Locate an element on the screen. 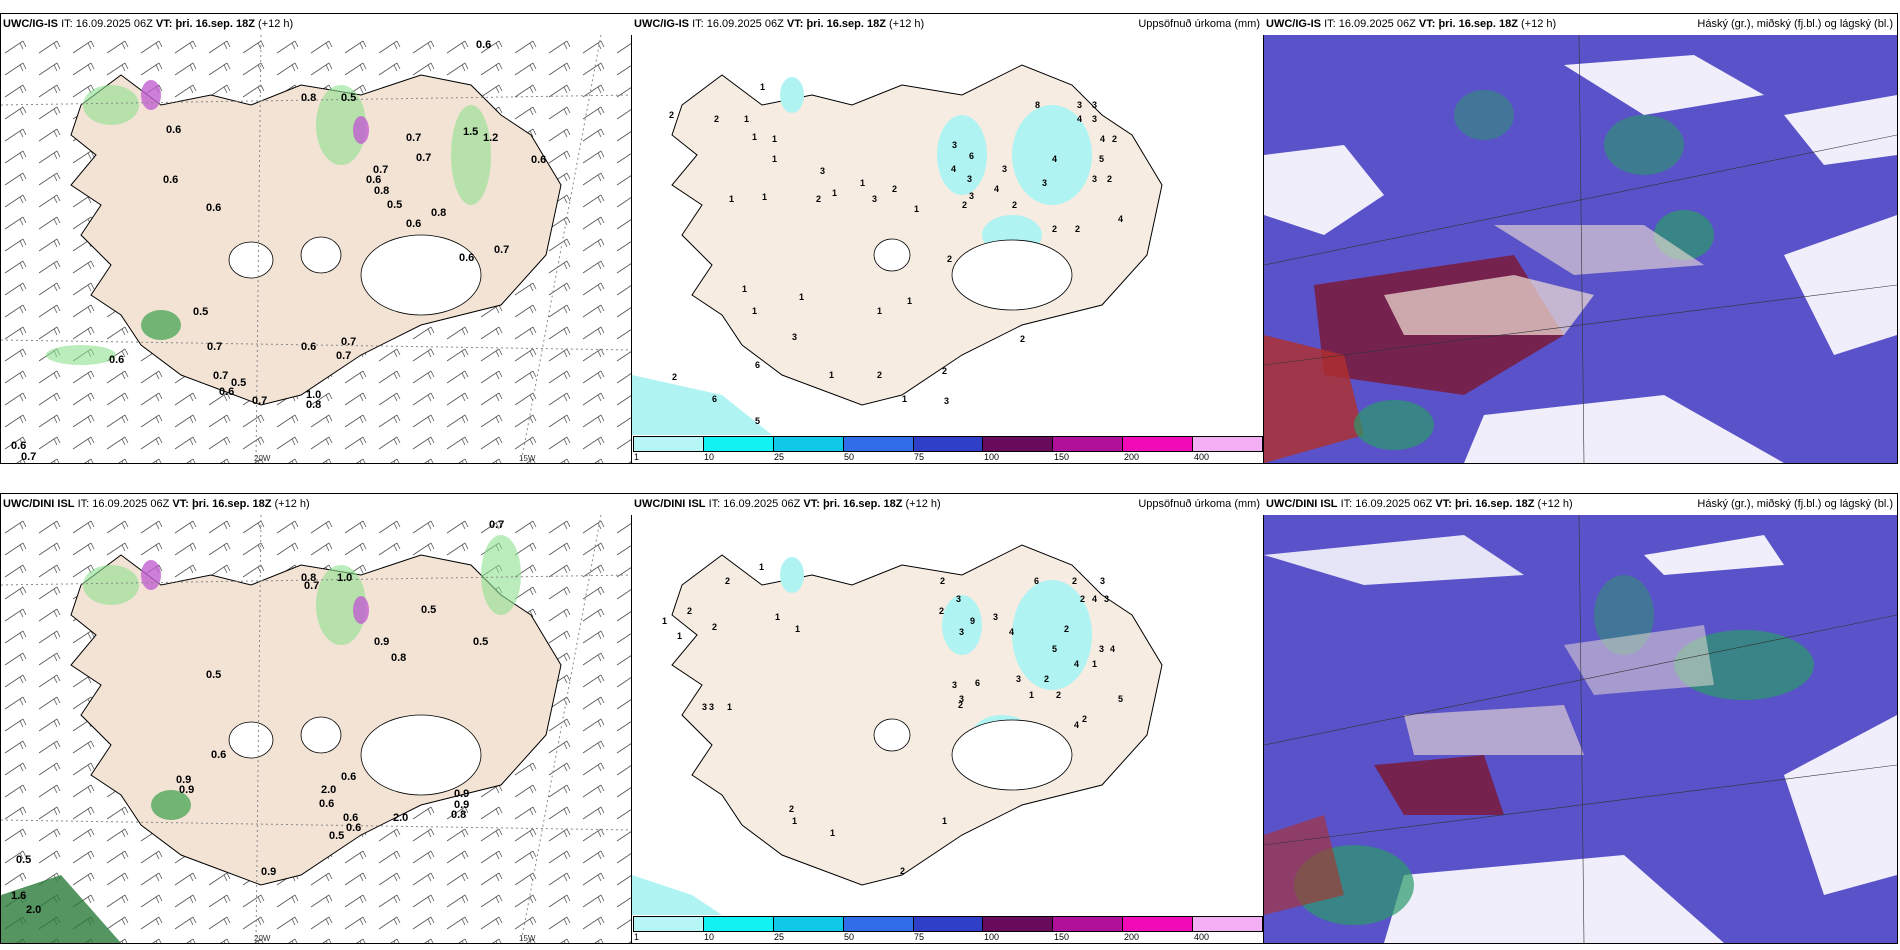 Image resolution: width=1900 pixels, height=950 pixels. model-name: UWC/IG-IS is located at coordinates (30, 24).